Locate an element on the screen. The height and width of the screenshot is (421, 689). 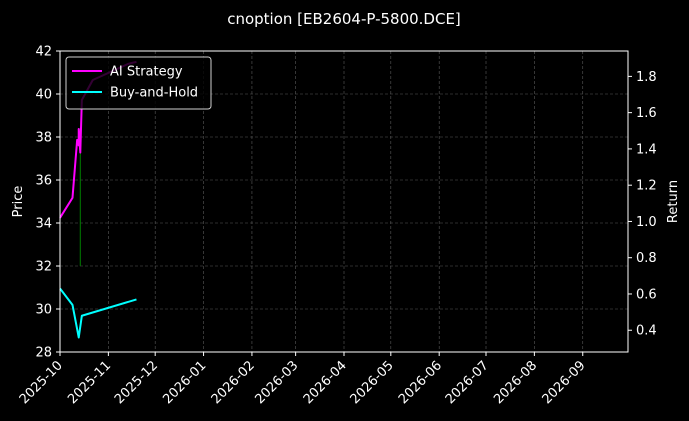
y-tick-label: 40 is located at coordinates (43, 95).